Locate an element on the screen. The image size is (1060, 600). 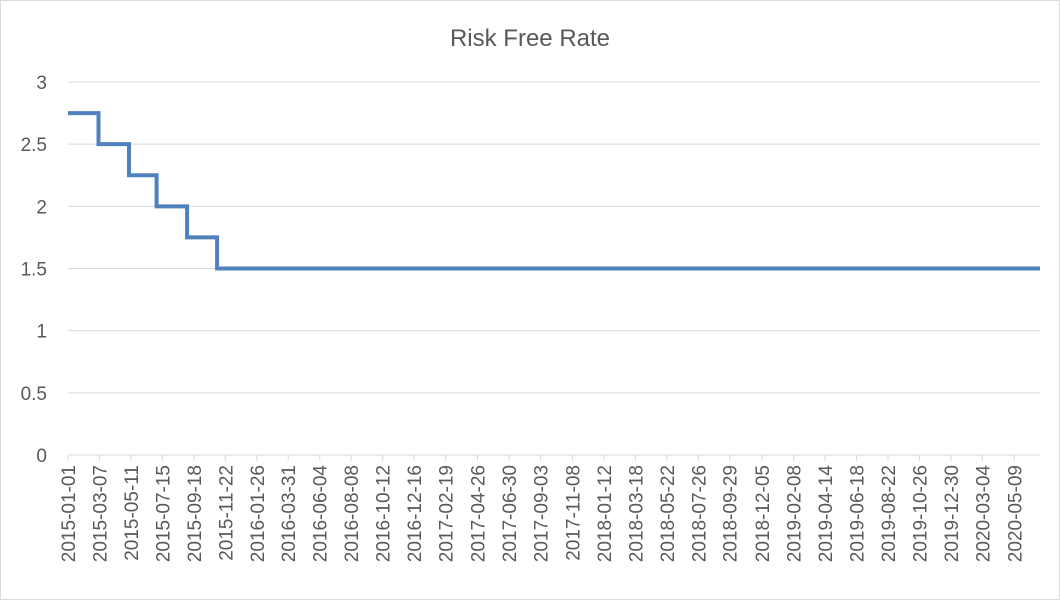
x-tick-label: 2018-07-26 is located at coordinates (699, 513).